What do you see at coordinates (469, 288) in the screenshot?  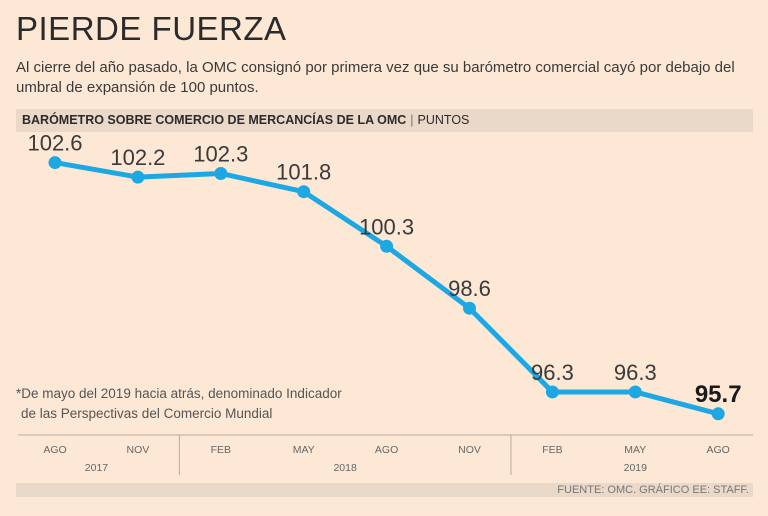 I see `data-label: 98.6` at bounding box center [469, 288].